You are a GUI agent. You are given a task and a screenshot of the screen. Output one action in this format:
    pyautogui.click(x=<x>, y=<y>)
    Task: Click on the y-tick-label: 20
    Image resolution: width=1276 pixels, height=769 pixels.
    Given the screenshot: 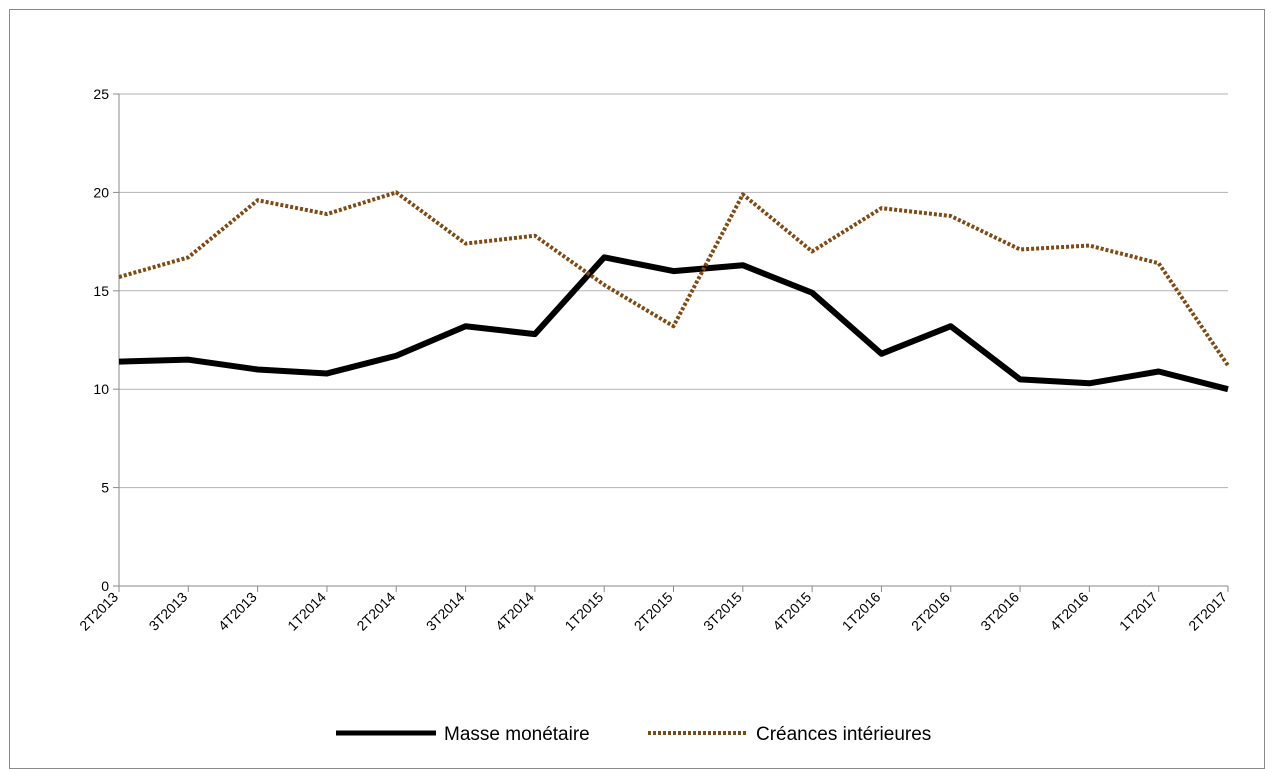 What is the action you would take?
    pyautogui.click(x=101, y=192)
    